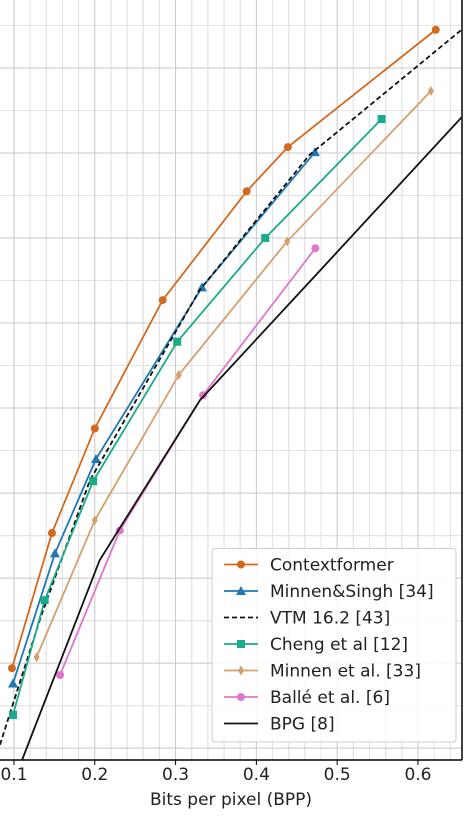 This screenshot has height=822, width=474. What do you see at coordinates (417, 775) in the screenshot?
I see `x-tick-label: 0.6` at bounding box center [417, 775].